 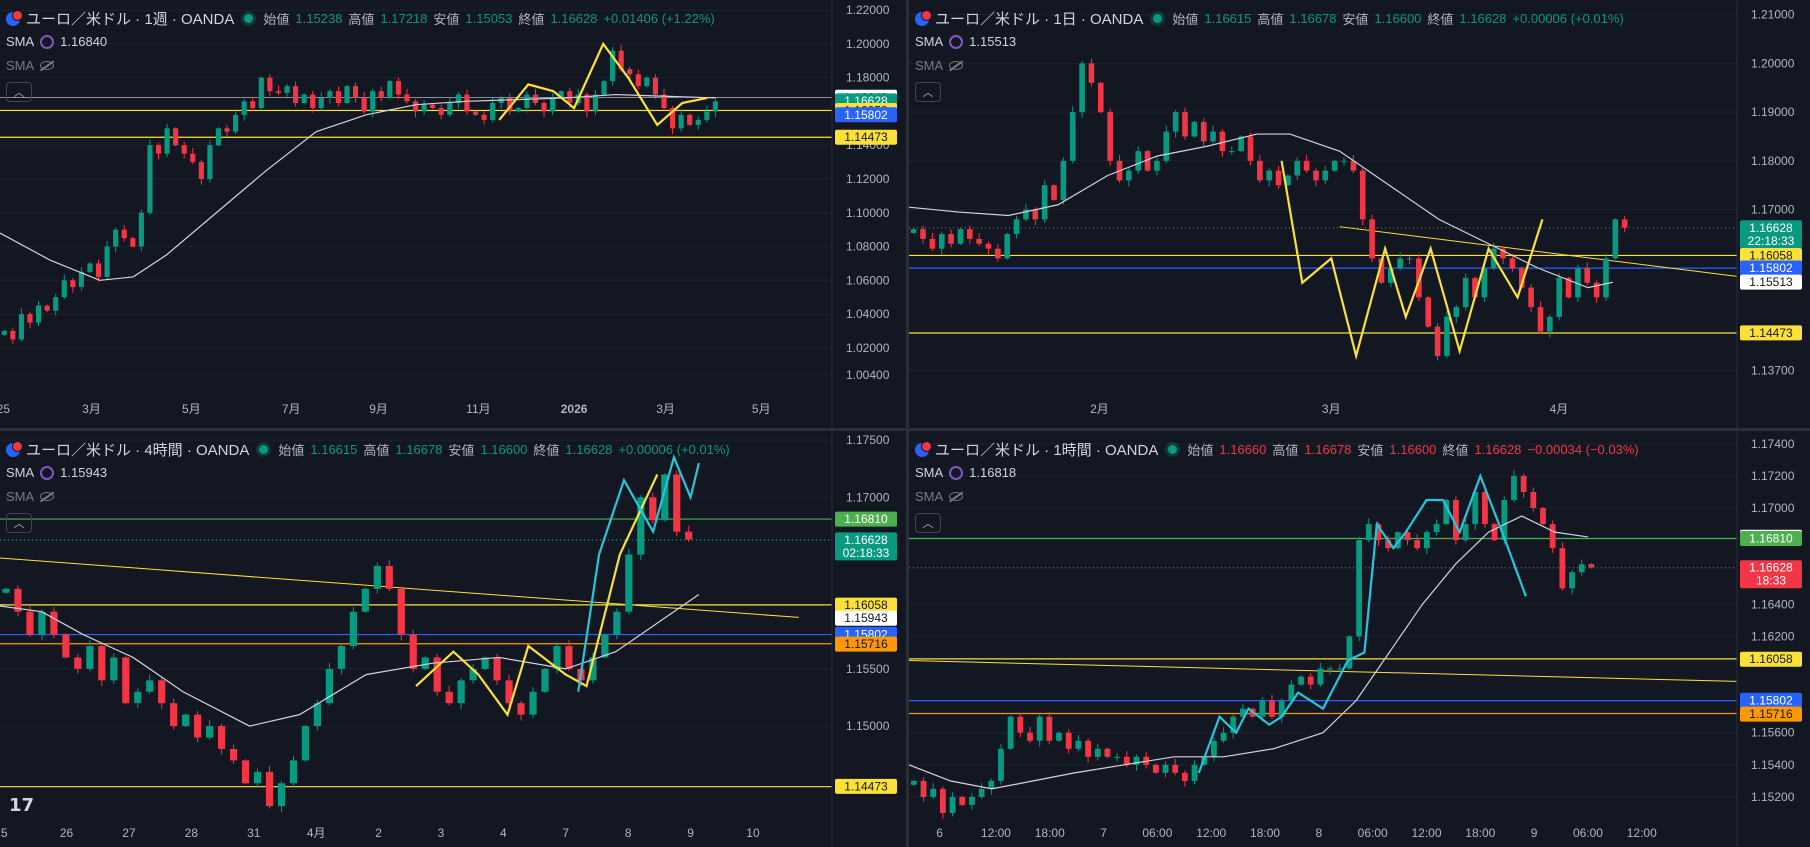 I want to click on sma-indicator-1: SMA 1.16840, so click(x=56, y=41).